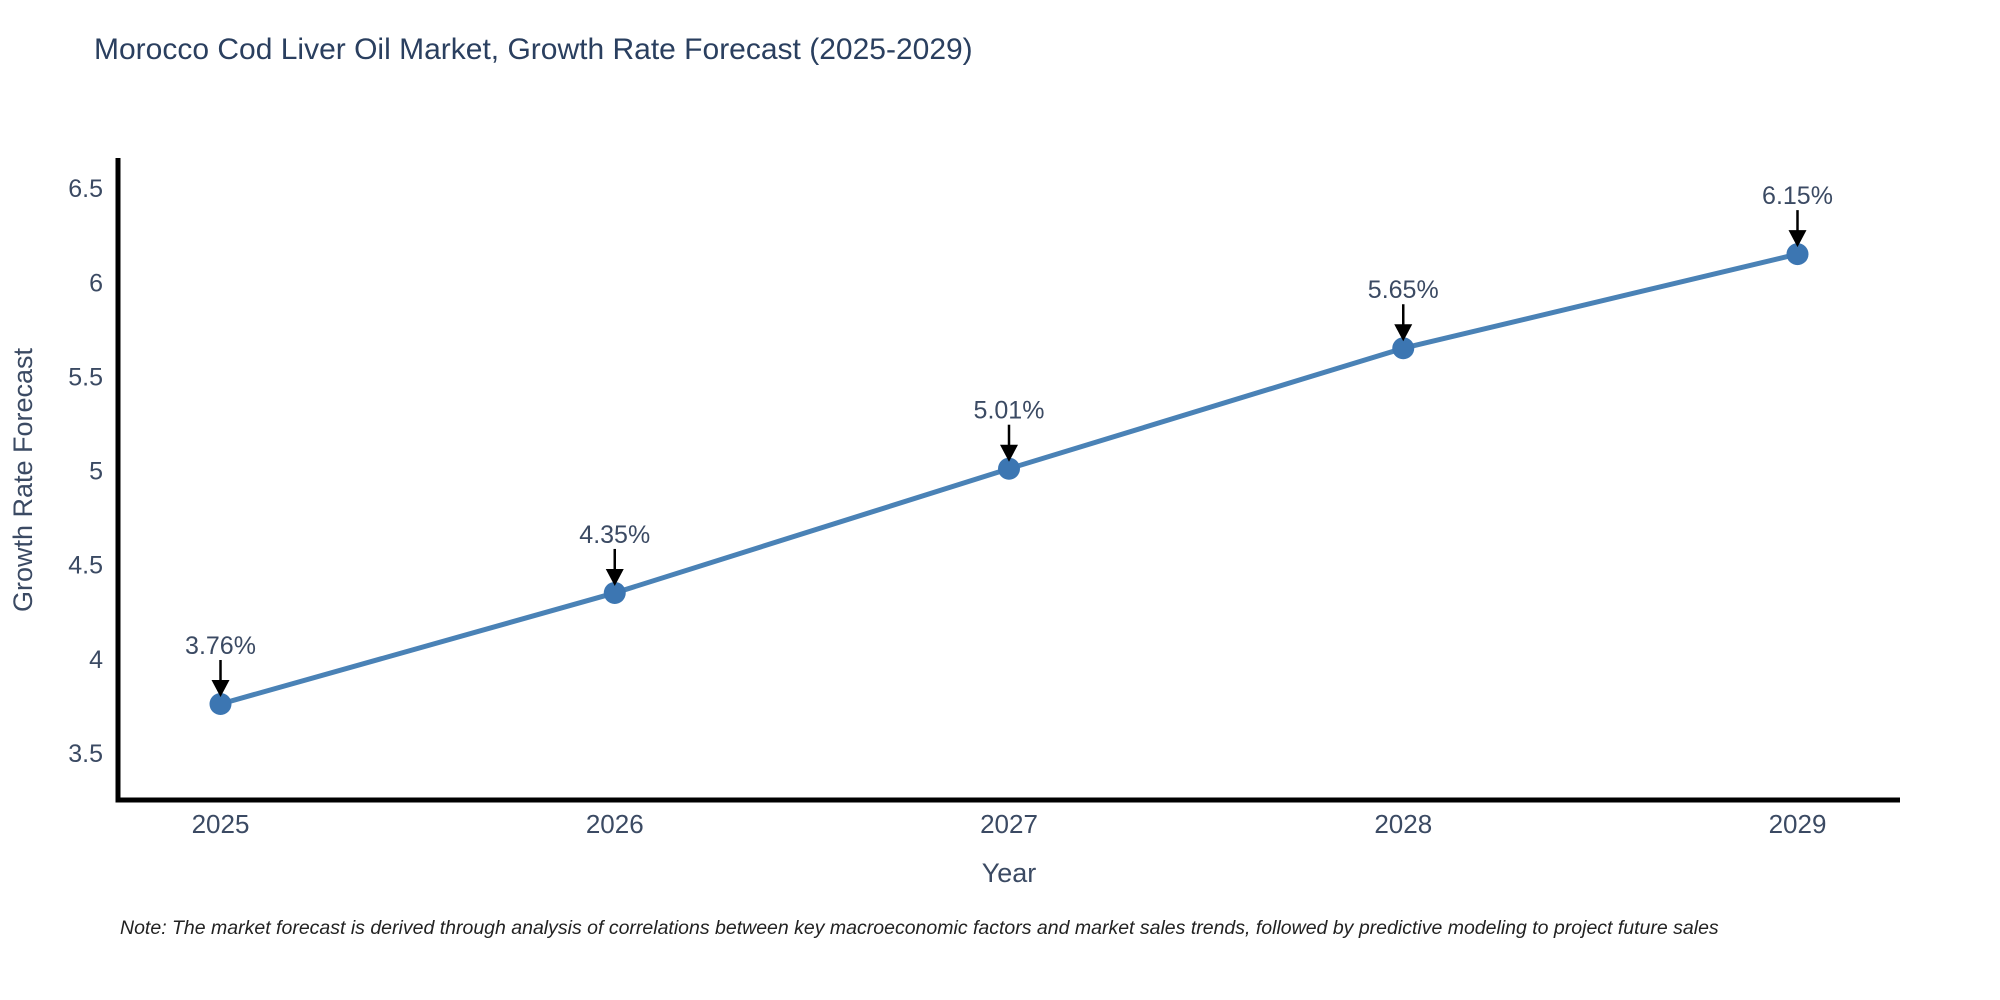  What do you see at coordinates (1009, 824) in the screenshot?
I see `x-tick-label: 2027` at bounding box center [1009, 824].